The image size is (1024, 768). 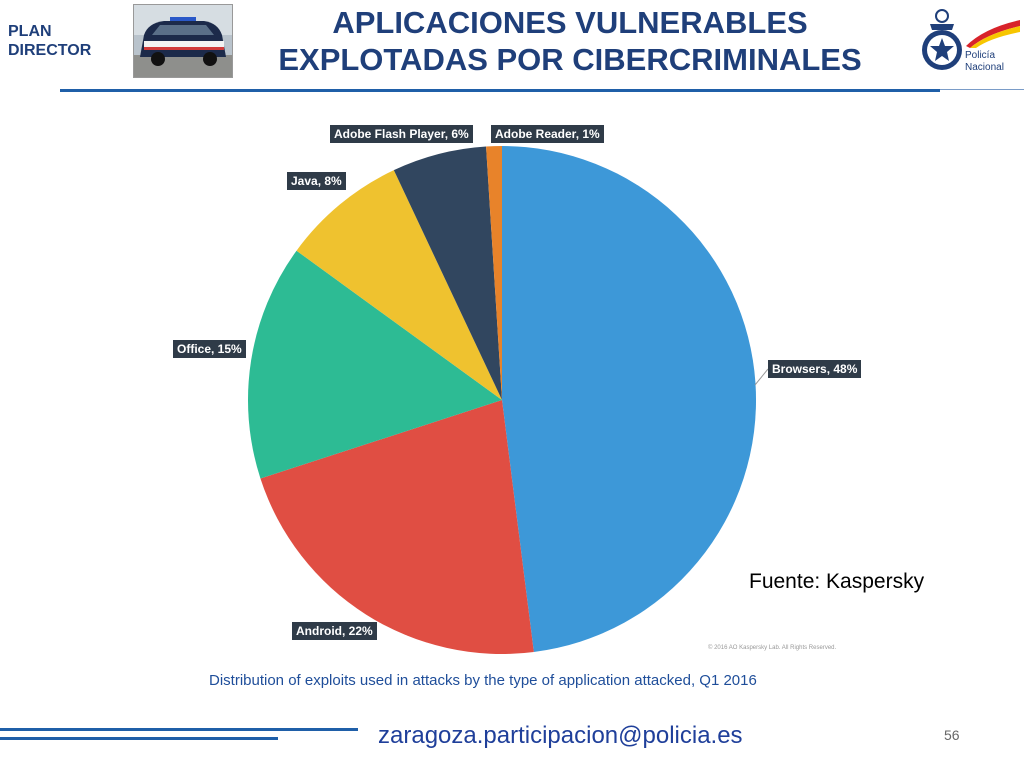 I want to click on page-number: 56, so click(x=952, y=735).